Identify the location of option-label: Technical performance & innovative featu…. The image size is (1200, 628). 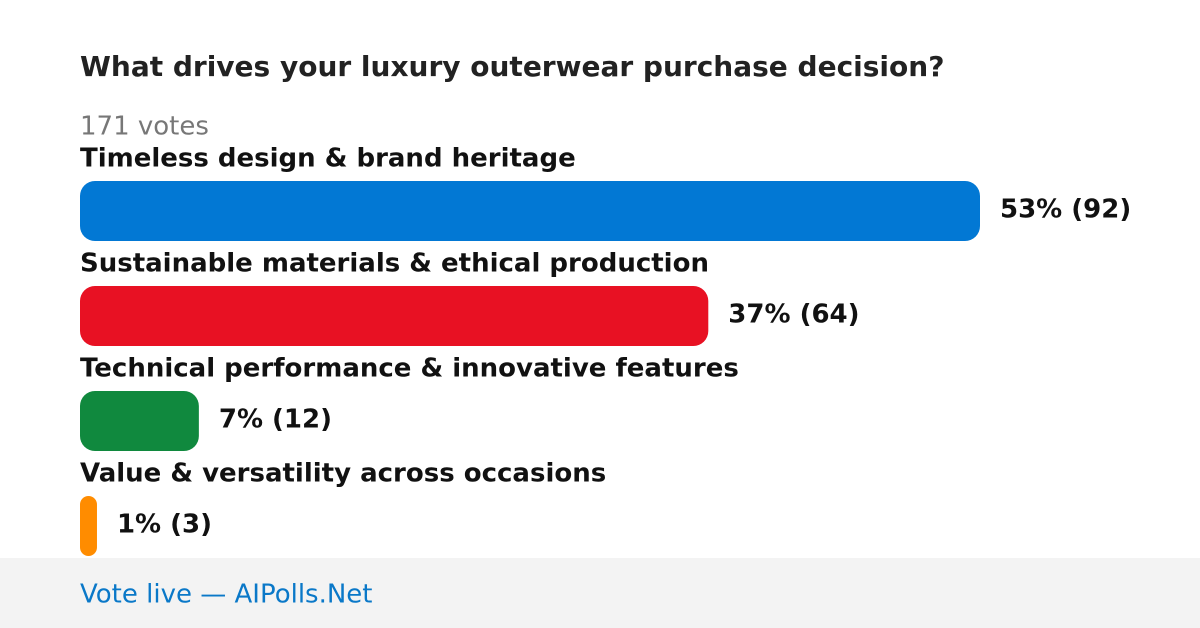
(409, 369).